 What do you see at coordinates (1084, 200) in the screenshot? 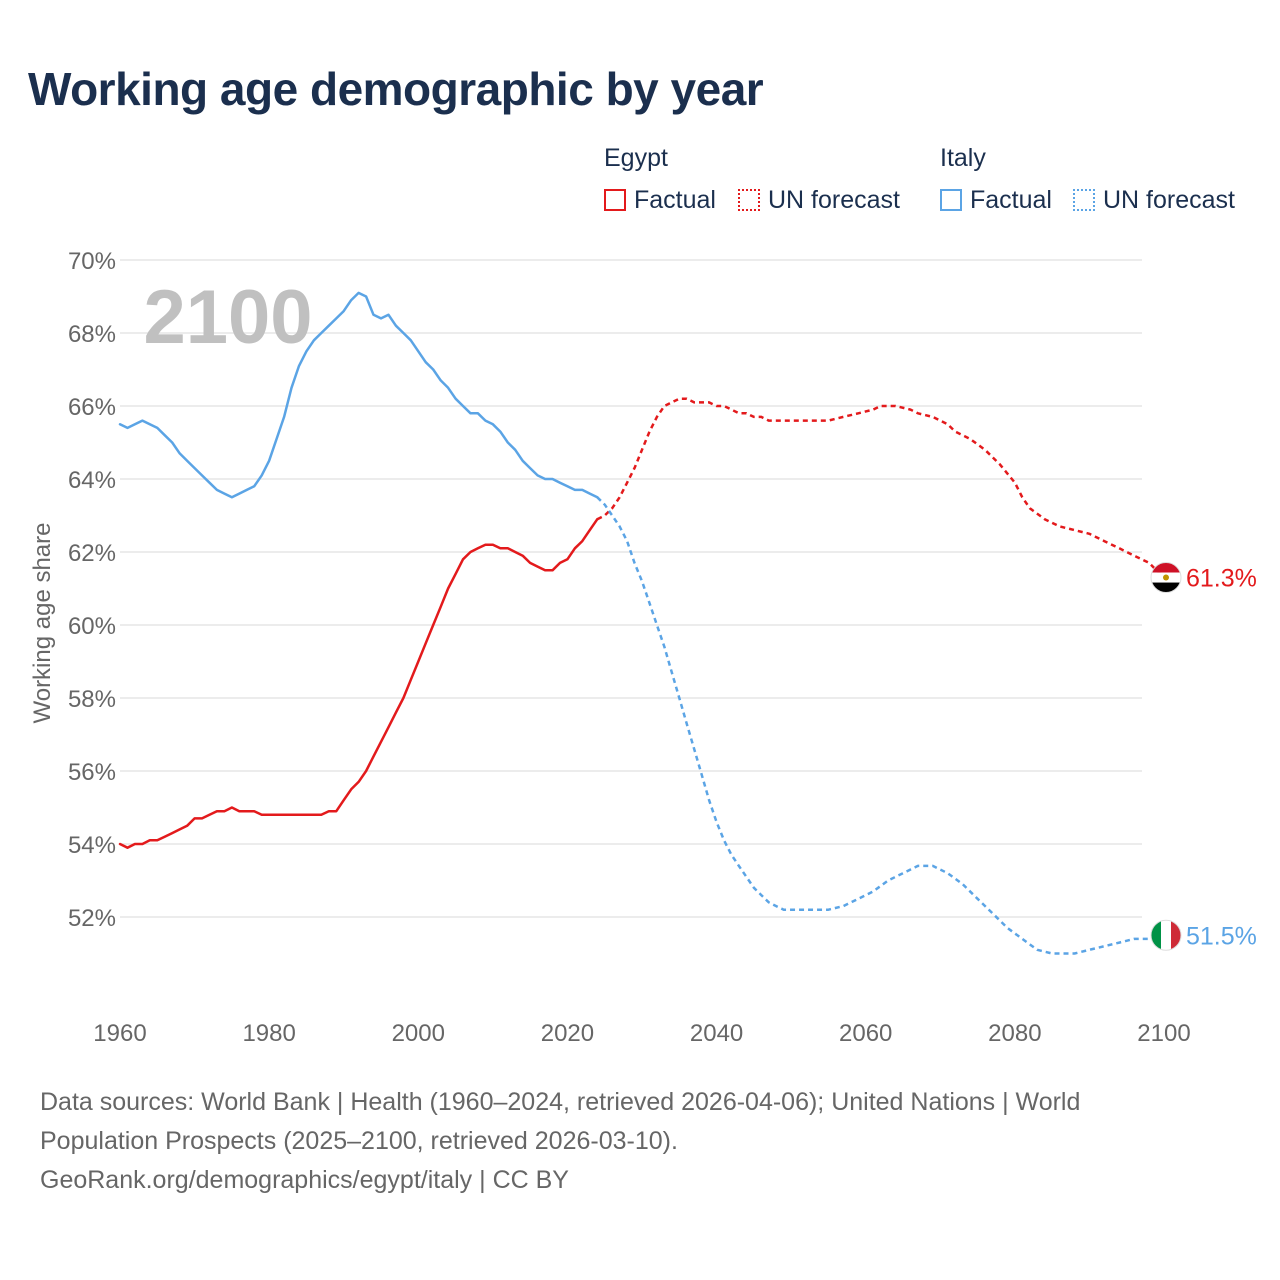
I see `legend-swatch-dotted-blue` at bounding box center [1084, 200].